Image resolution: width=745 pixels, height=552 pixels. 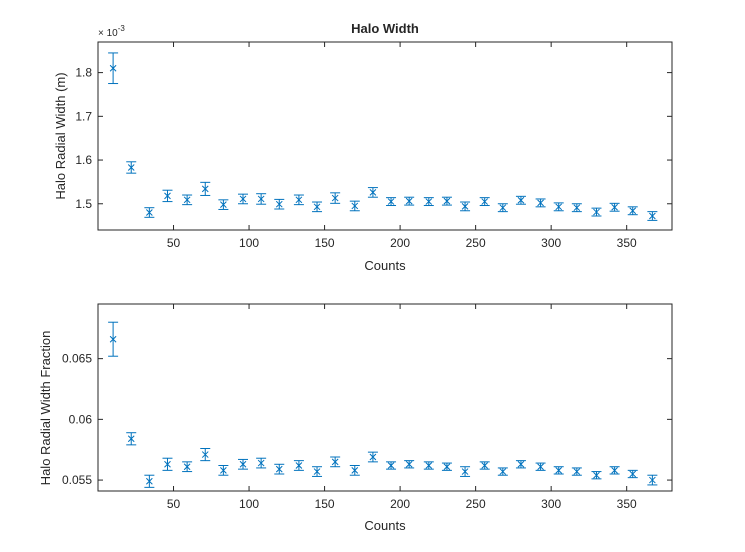 What do you see at coordinates (385, 28) in the screenshot?
I see `chart-title: Halo Width` at bounding box center [385, 28].